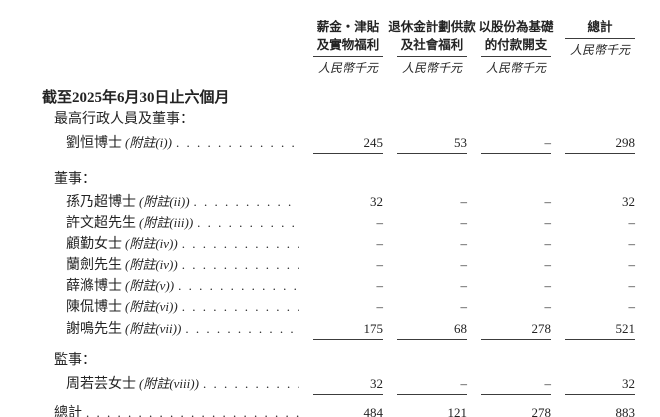  Describe the element at coordinates (330, 287) in the screenshot. I see `table-row: 薛滌博士 (附註(v)) – – – –` at that location.